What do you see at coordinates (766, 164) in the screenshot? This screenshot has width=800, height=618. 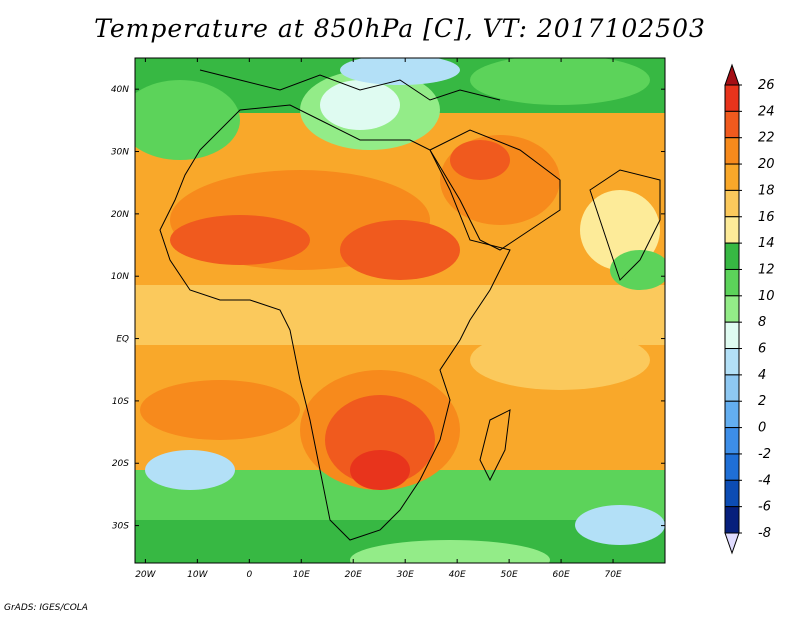 I see `colorbar-label: 20` at bounding box center [766, 164].